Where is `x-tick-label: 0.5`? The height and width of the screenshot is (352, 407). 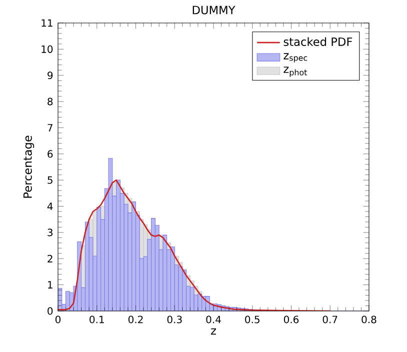
x-tick-label: 0.5 is located at coordinates (252, 320).